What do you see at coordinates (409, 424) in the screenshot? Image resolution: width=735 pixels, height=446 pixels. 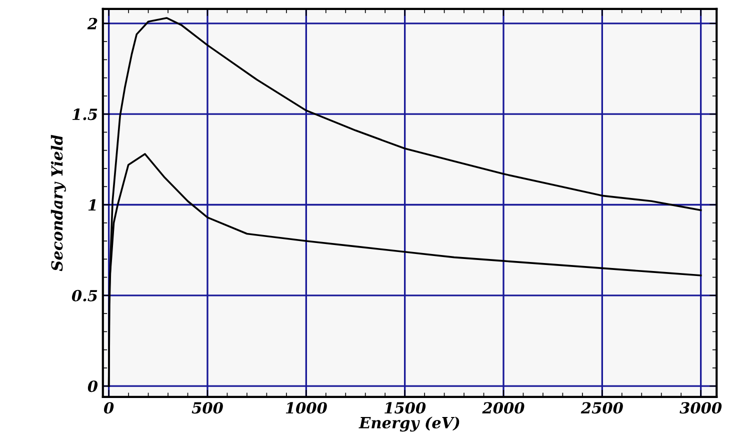 I see `x-axis-title: Energy (eV)` at bounding box center [409, 424].